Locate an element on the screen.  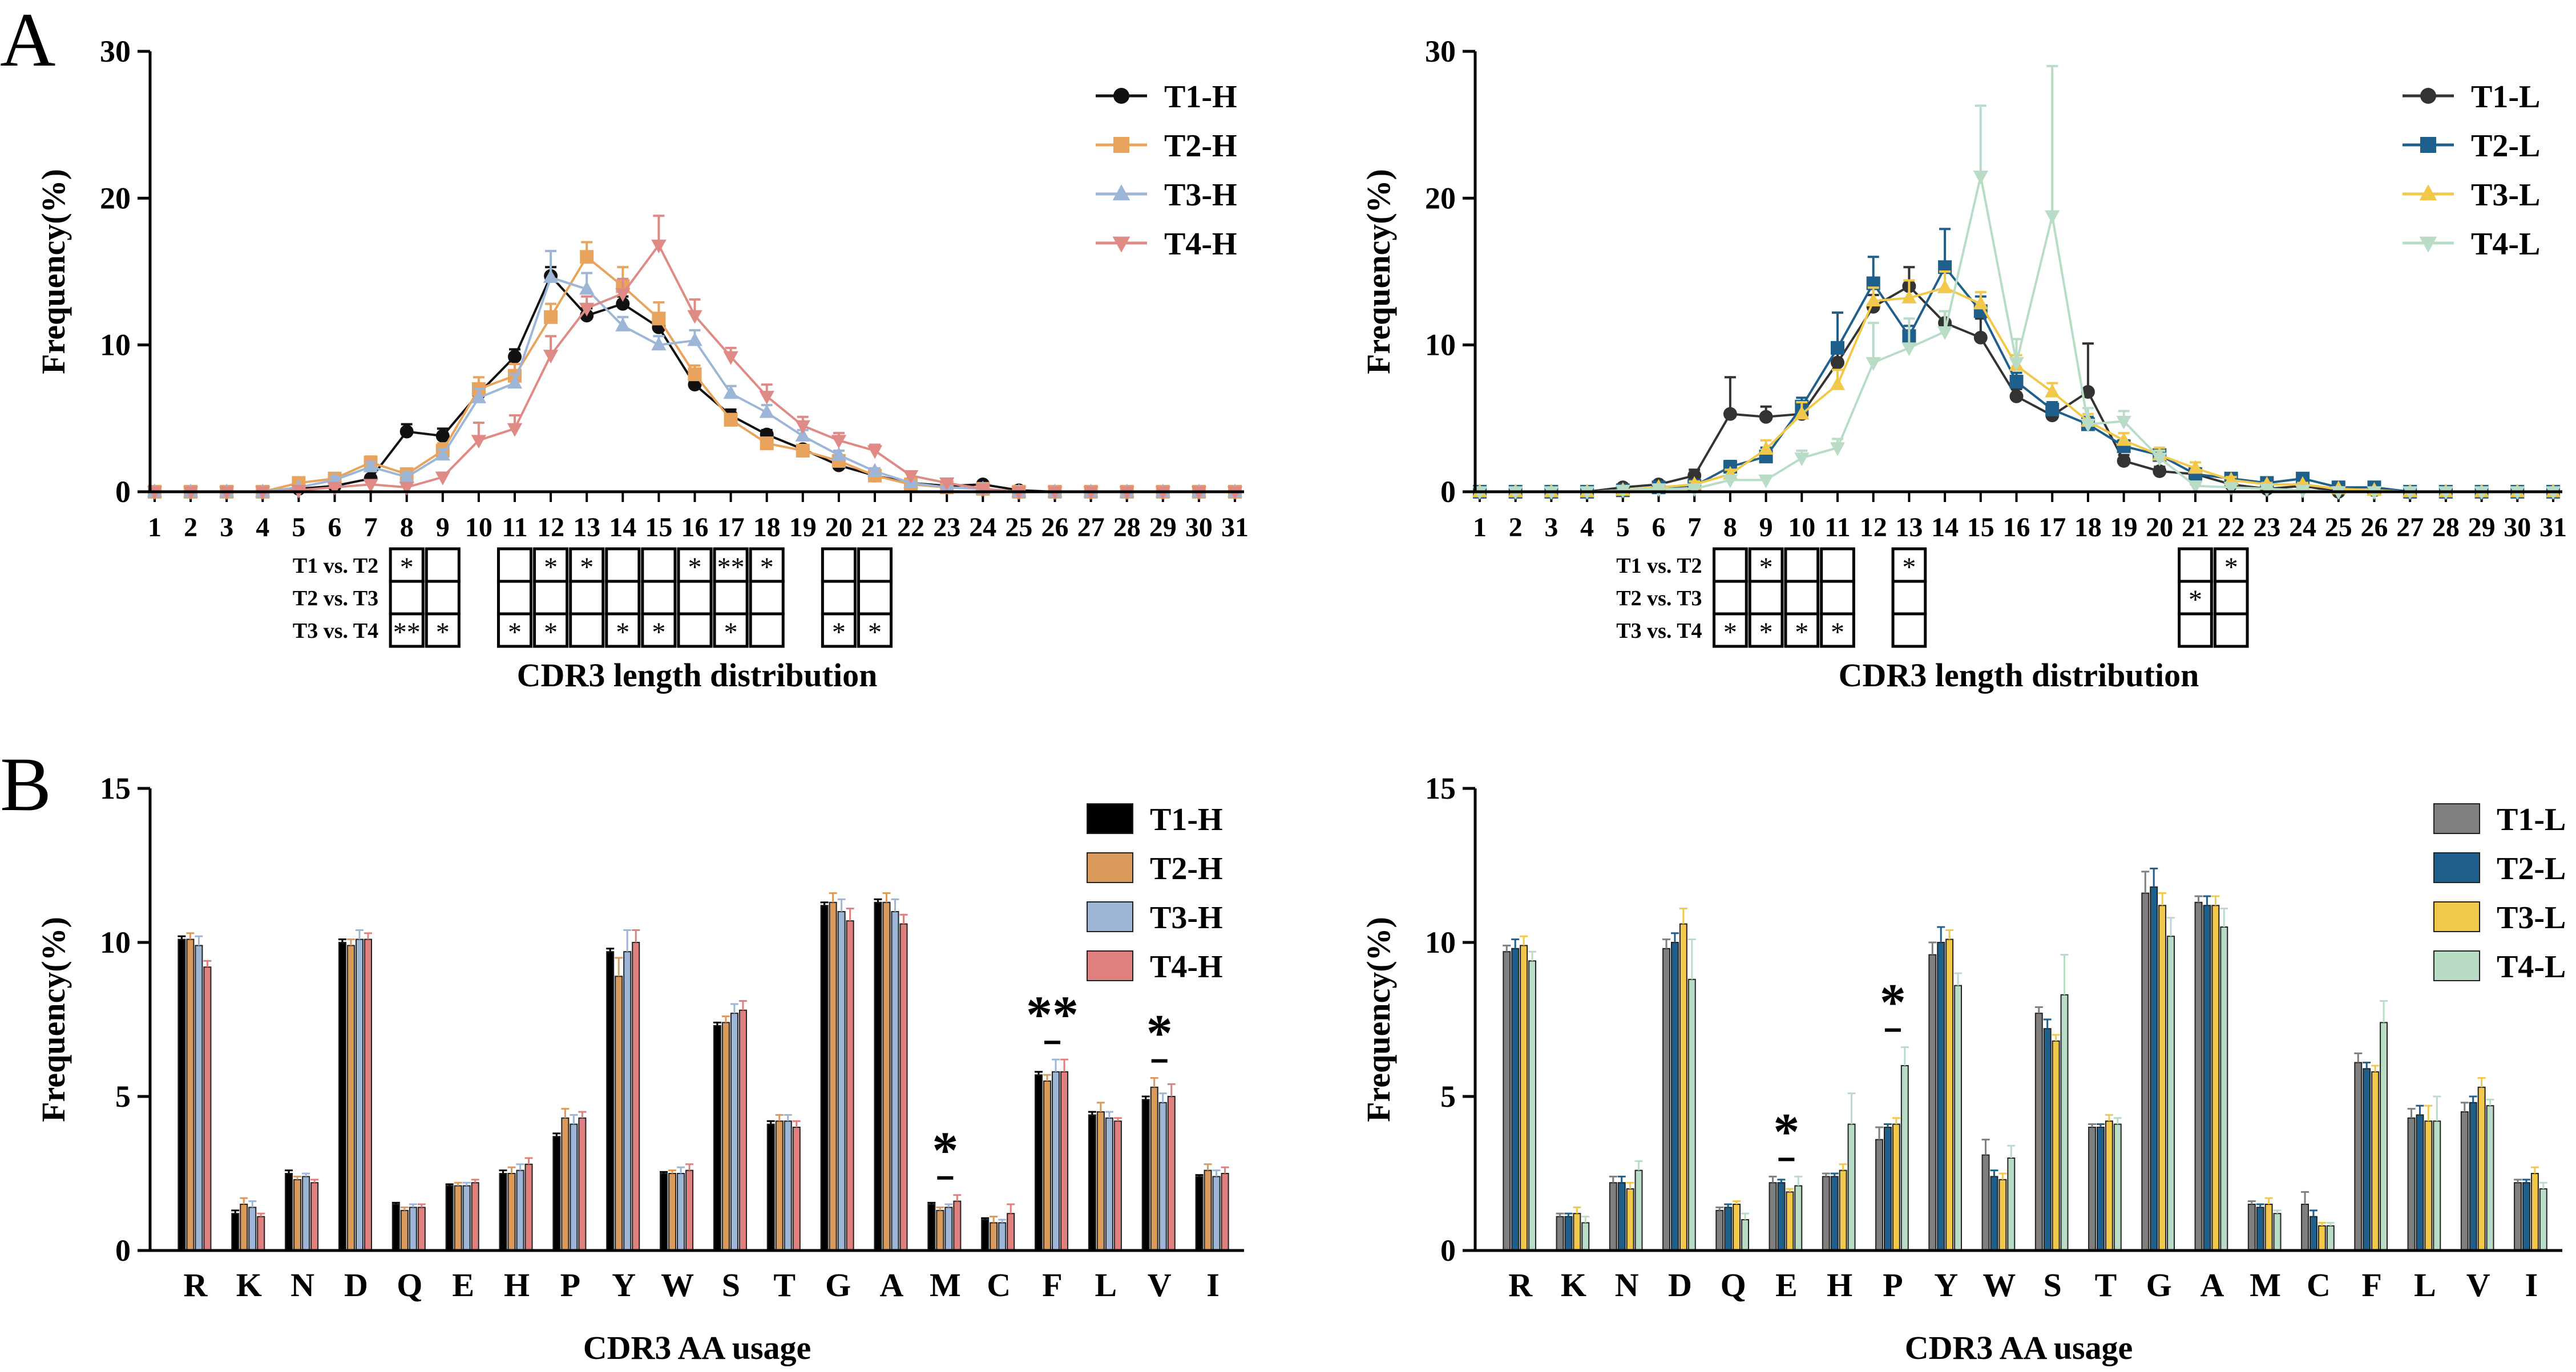
category-label-a: A is located at coordinates (892, 1285).